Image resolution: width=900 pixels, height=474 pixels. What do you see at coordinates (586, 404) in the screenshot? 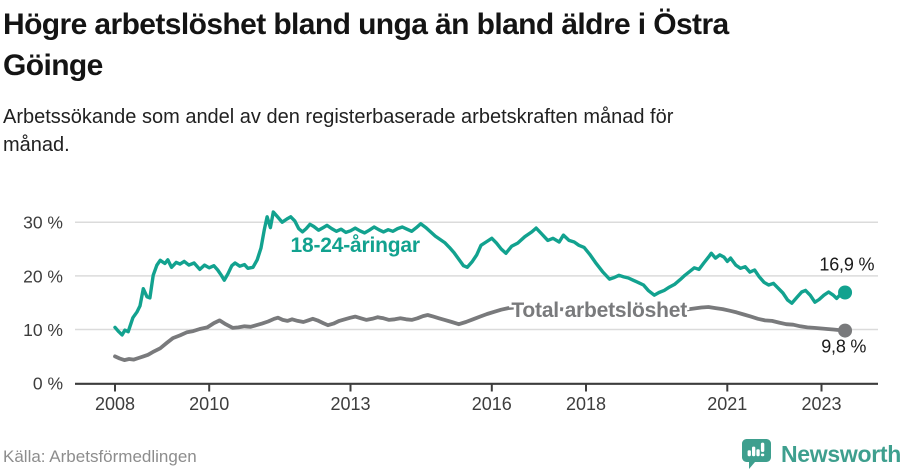
I see `x-axis-tick-label: 2018` at bounding box center [586, 404].